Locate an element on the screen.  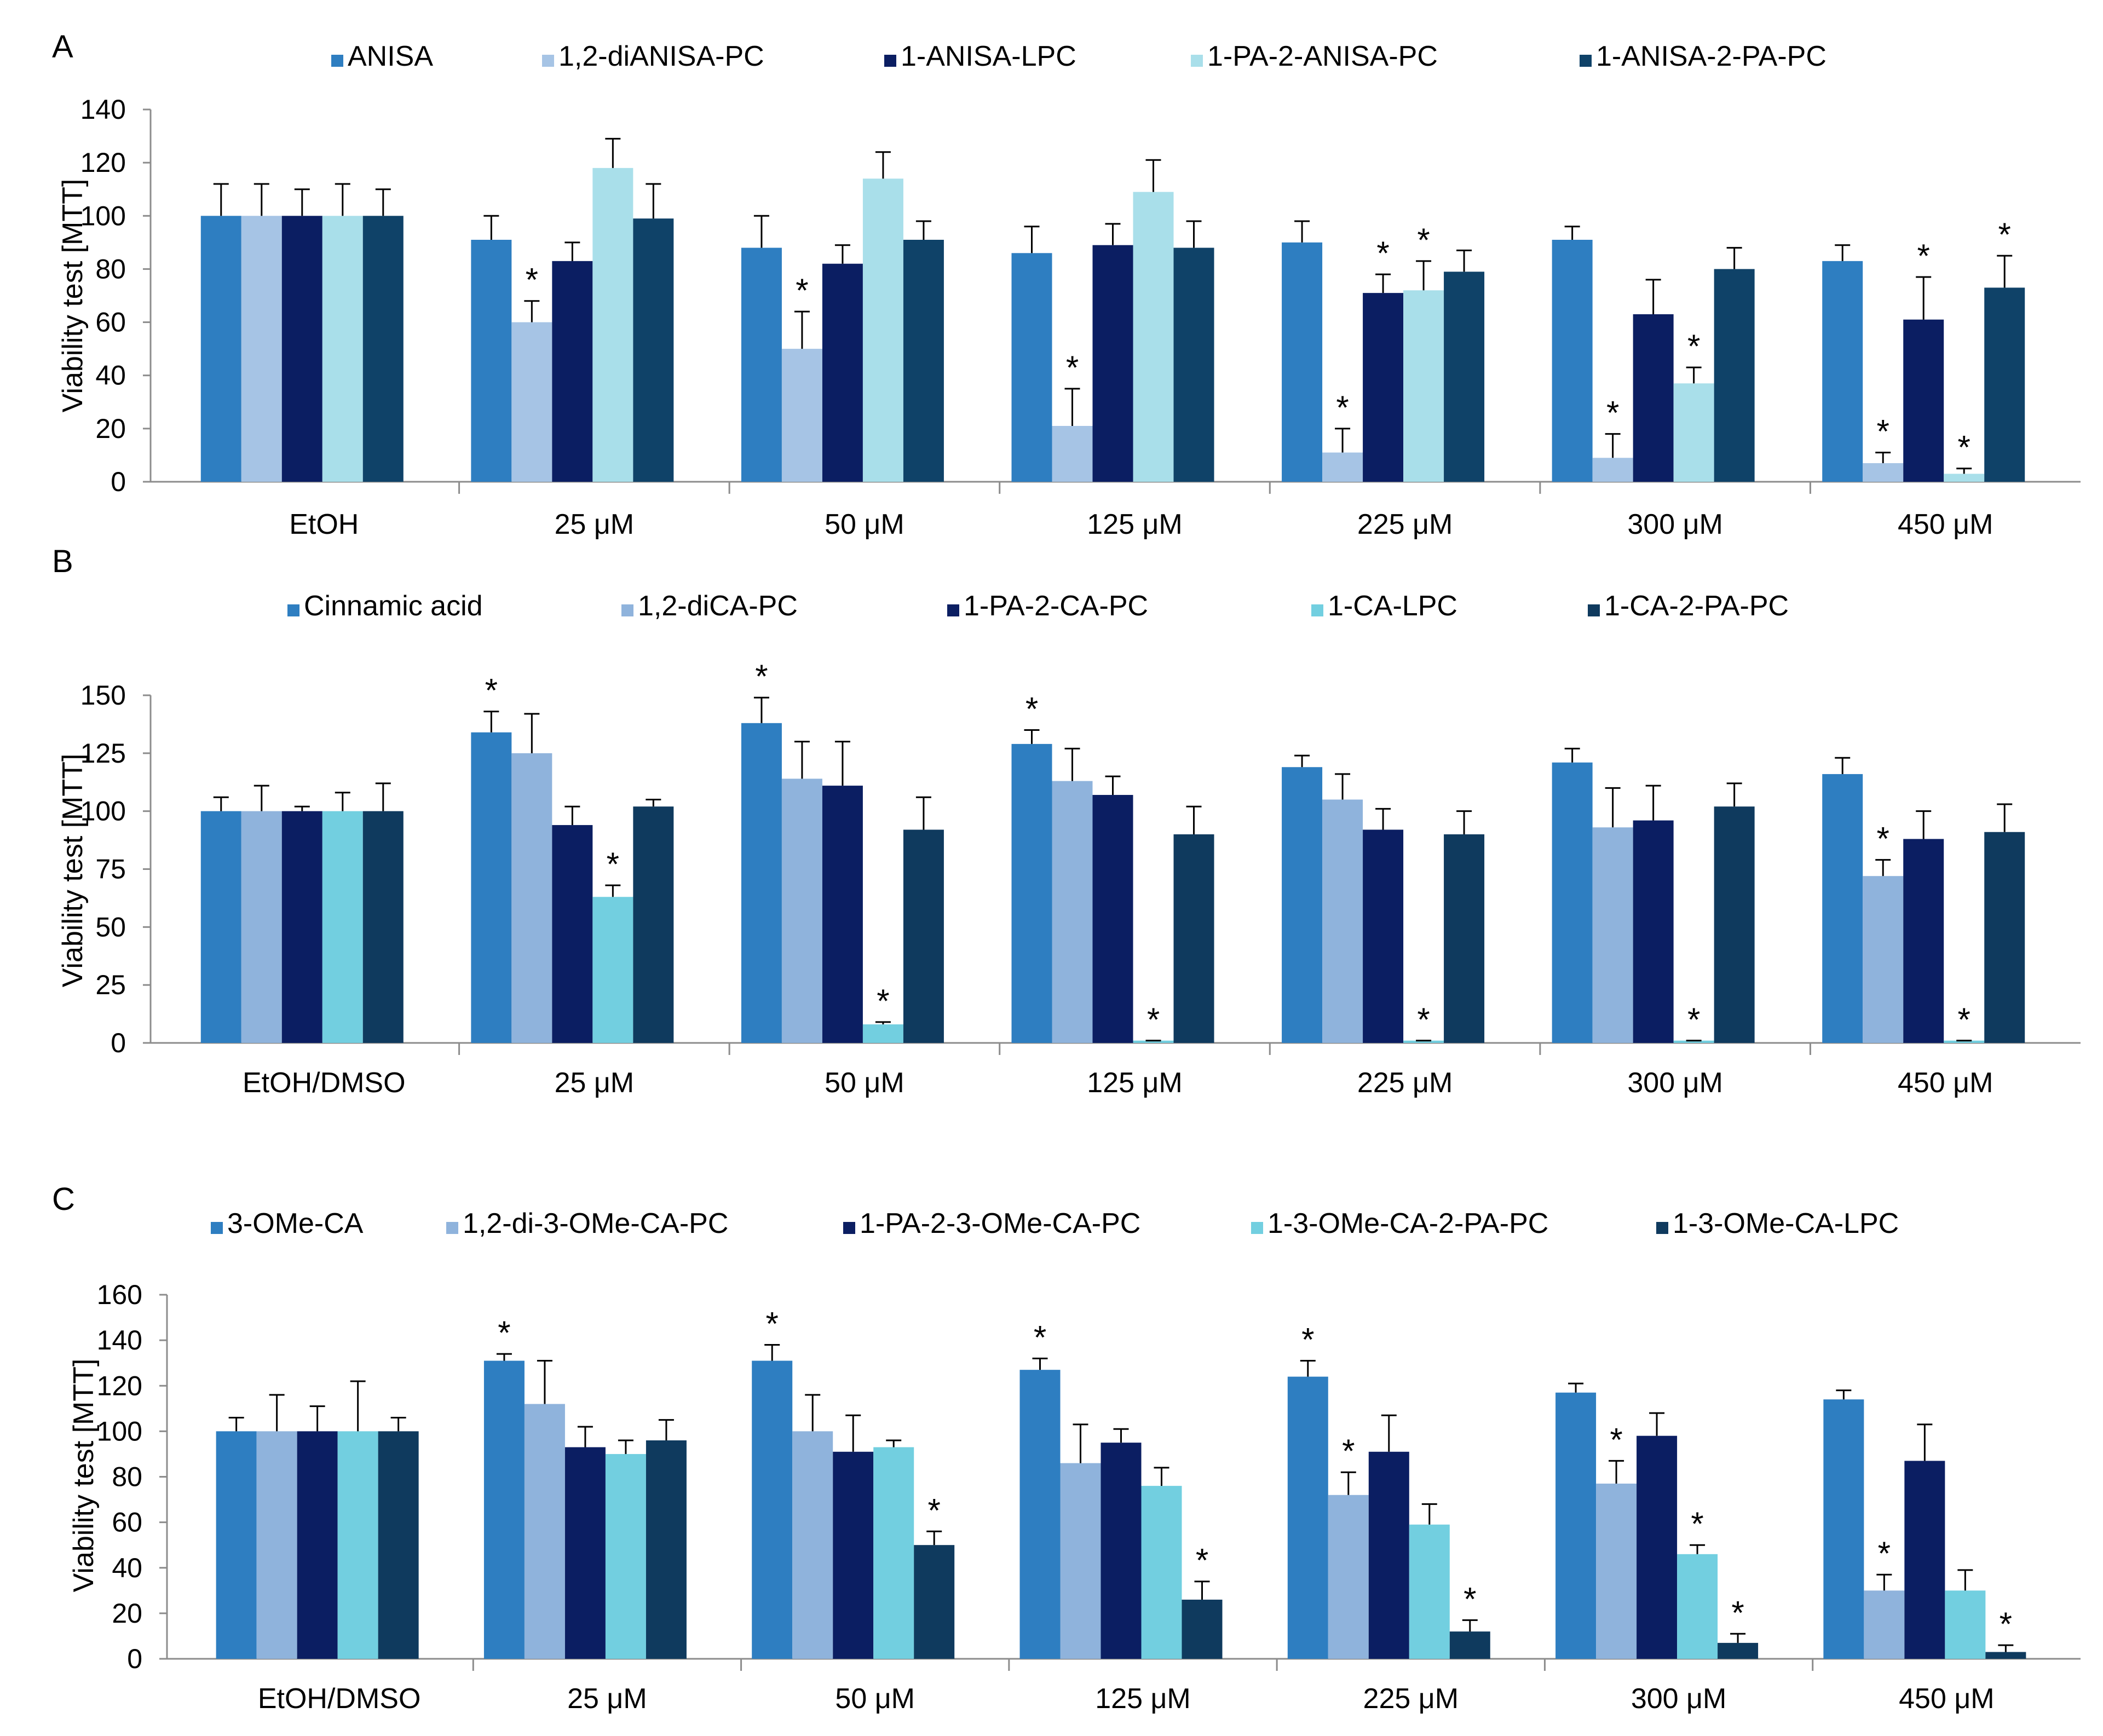
panel-a-x-tick-label: 300 μM is located at coordinates (1674, 524).